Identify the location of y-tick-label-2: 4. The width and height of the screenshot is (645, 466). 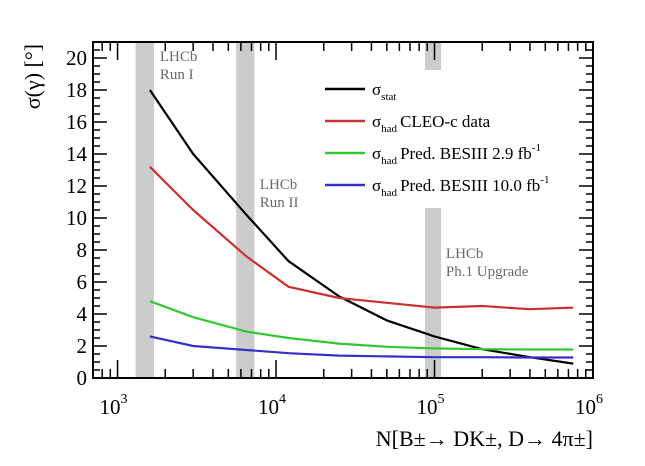
(82, 314).